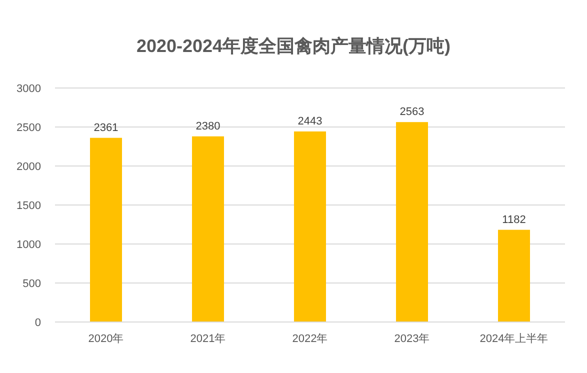 This screenshot has height=373, width=587. I want to click on y-tick-label: 1000, so click(28, 245).